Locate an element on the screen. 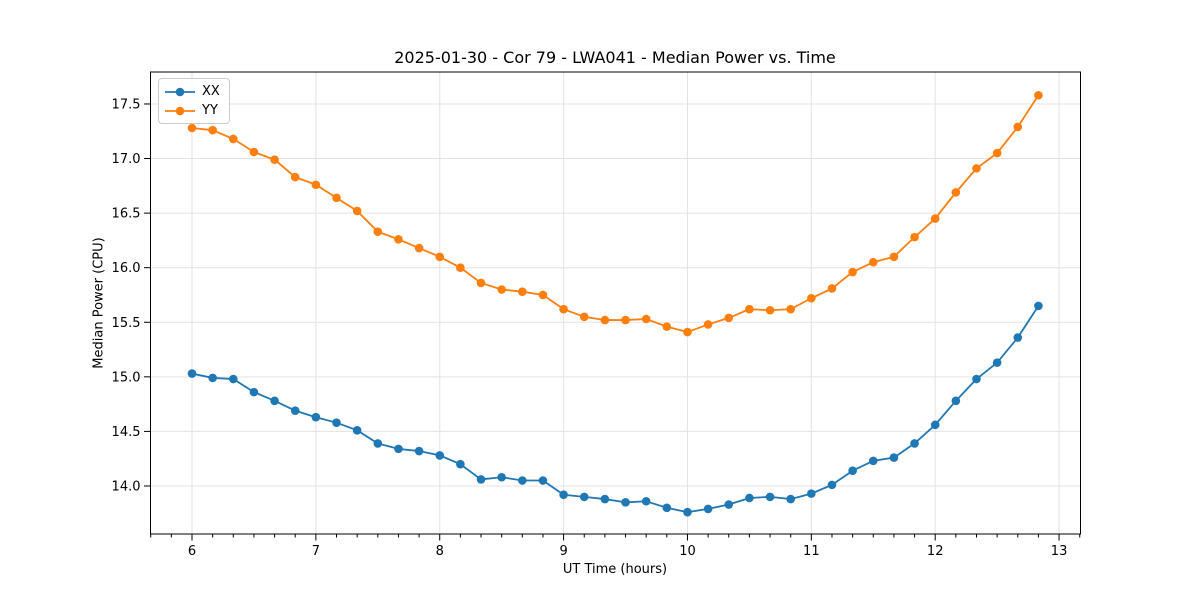 Image resolution: width=1200 pixels, height=600 pixels. x-tick-label: 11 is located at coordinates (811, 551).